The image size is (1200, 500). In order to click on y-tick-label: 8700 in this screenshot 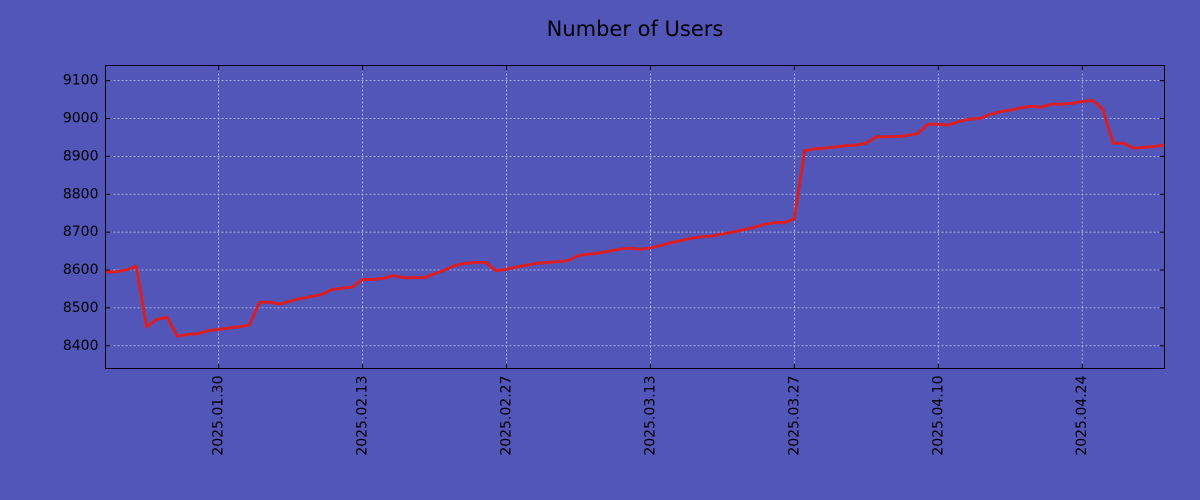, I will do `click(81, 232)`.